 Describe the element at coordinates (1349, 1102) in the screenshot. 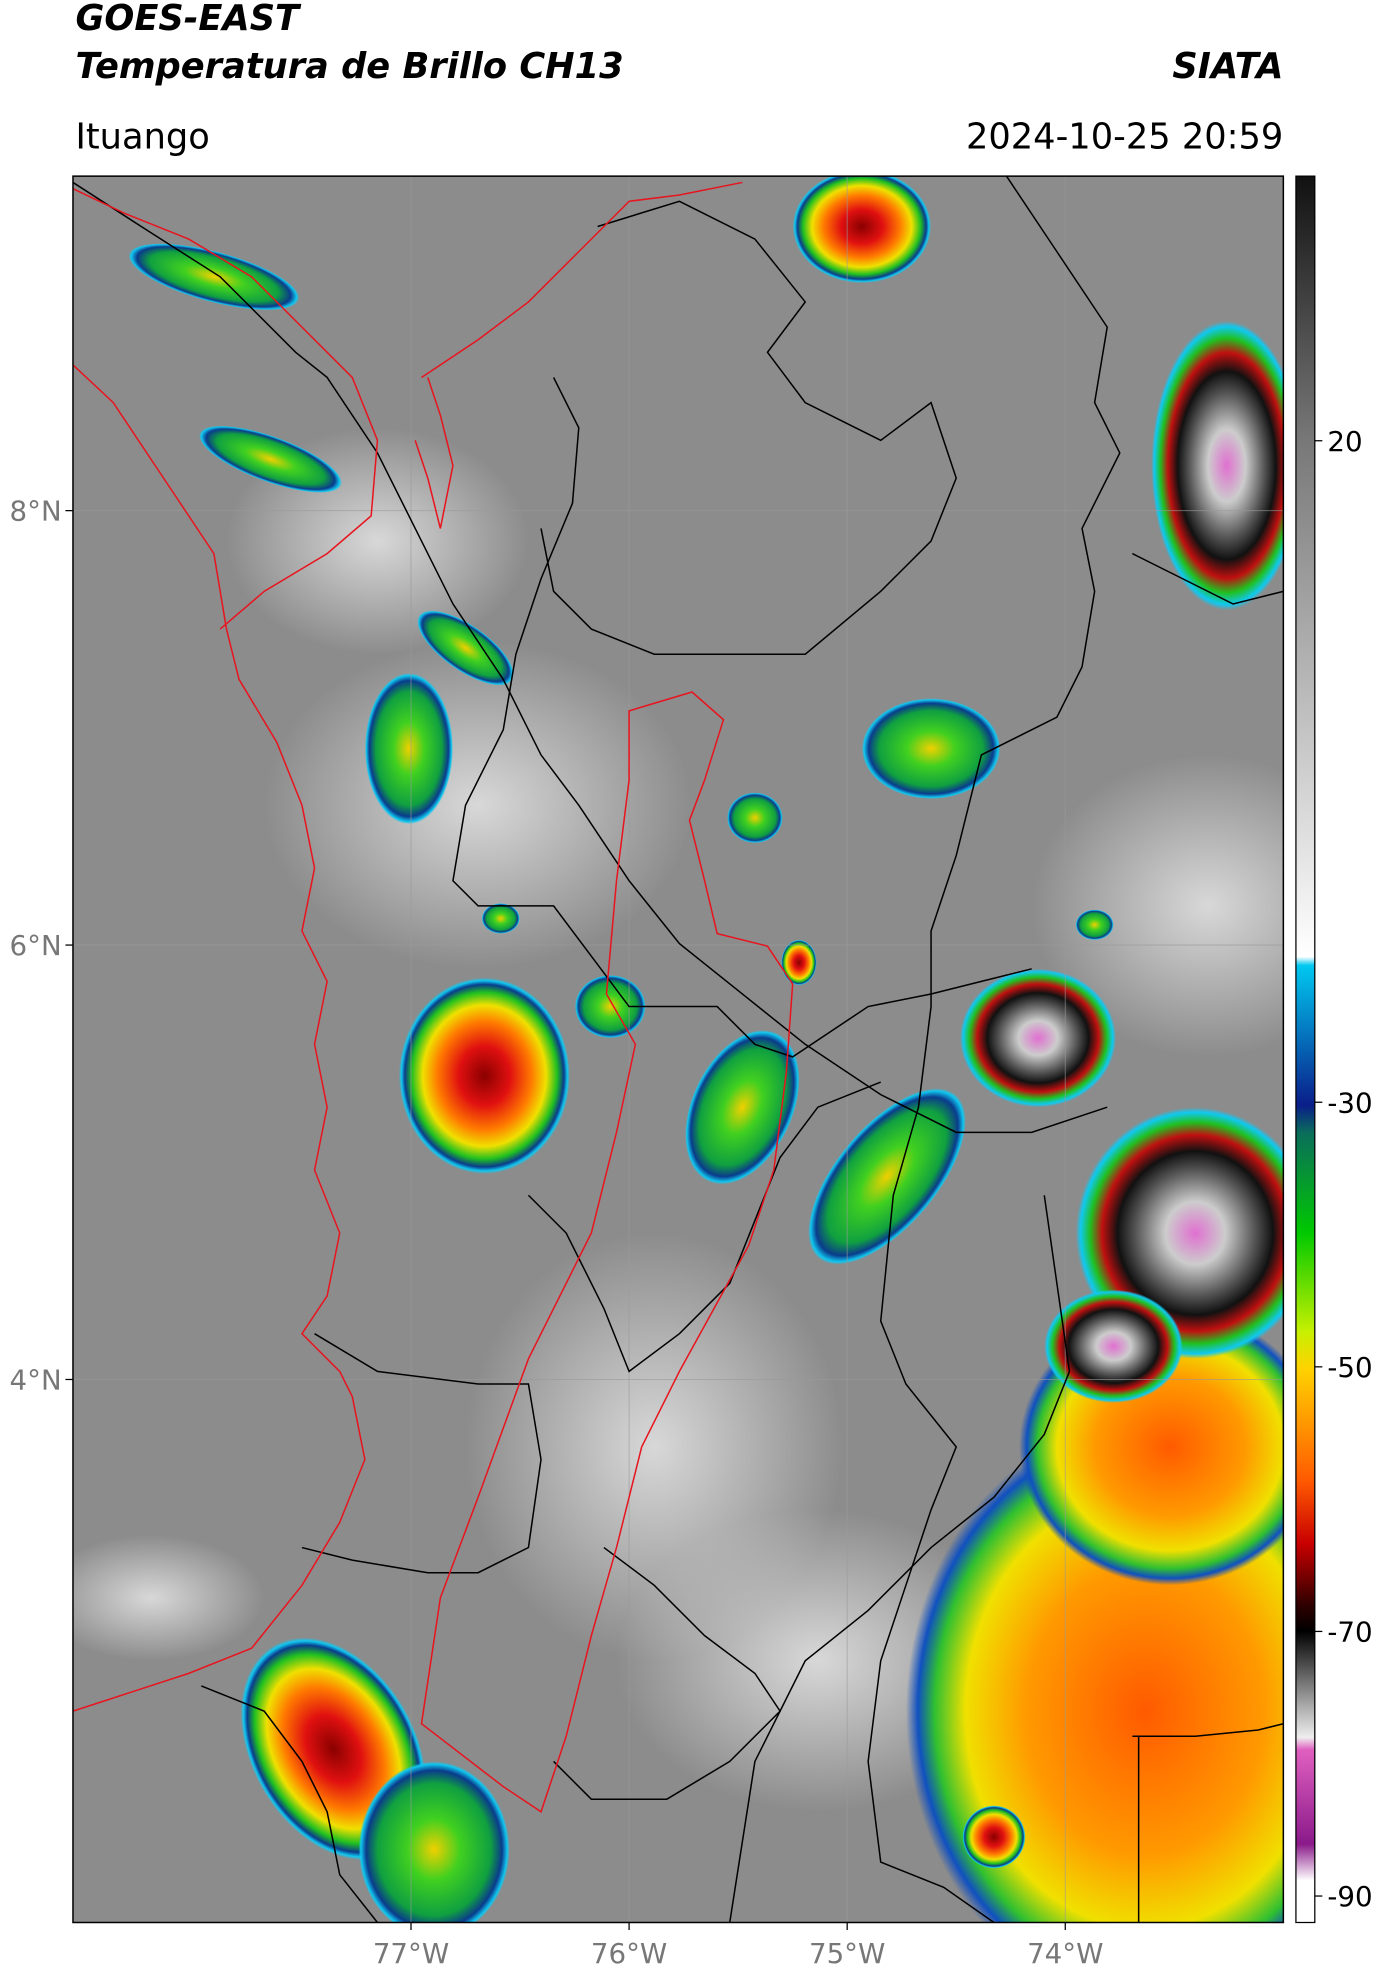

I see `colorbar-label: -30` at that location.